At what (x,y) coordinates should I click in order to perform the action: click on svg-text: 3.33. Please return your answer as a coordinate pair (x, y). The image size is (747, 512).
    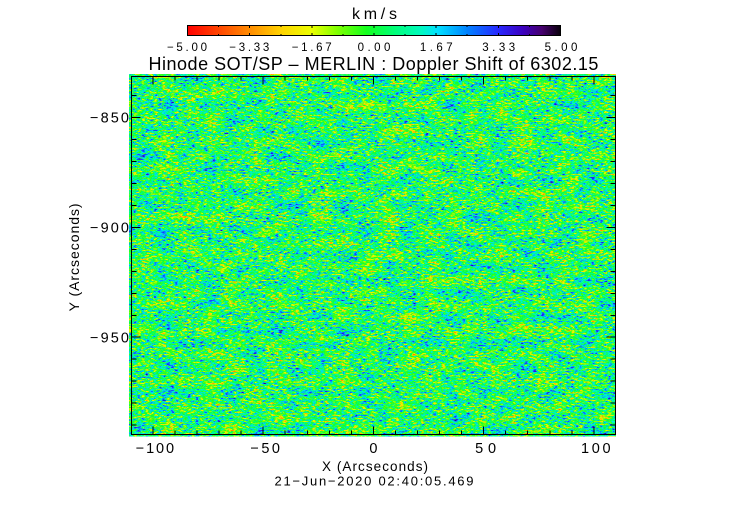
    Looking at the image, I should click on (498, 48).